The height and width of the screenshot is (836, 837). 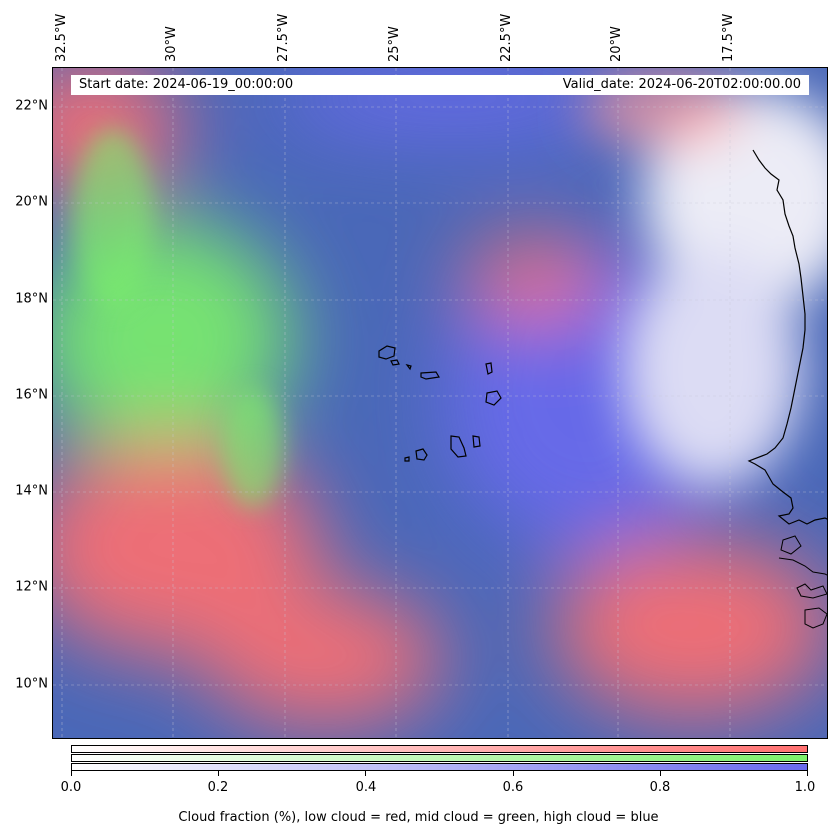 What do you see at coordinates (407, 459) in the screenshot?
I see `island-brava` at bounding box center [407, 459].